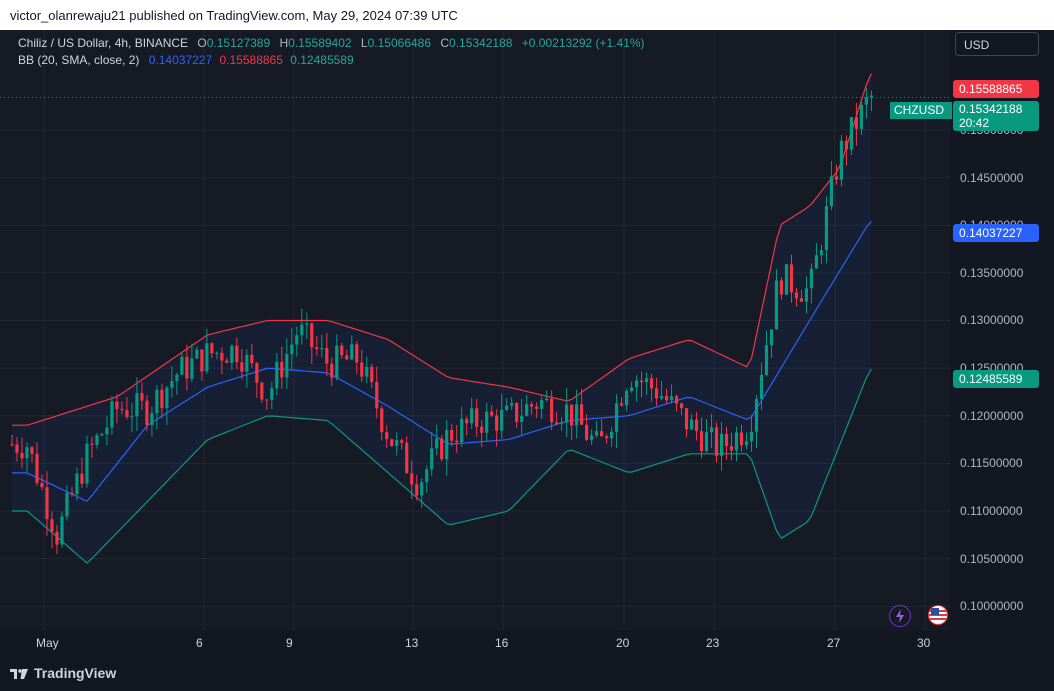 The height and width of the screenshot is (691, 1054). Describe the element at coordinates (938, 615) in the screenshot. I see `us-flag-icon` at that location.